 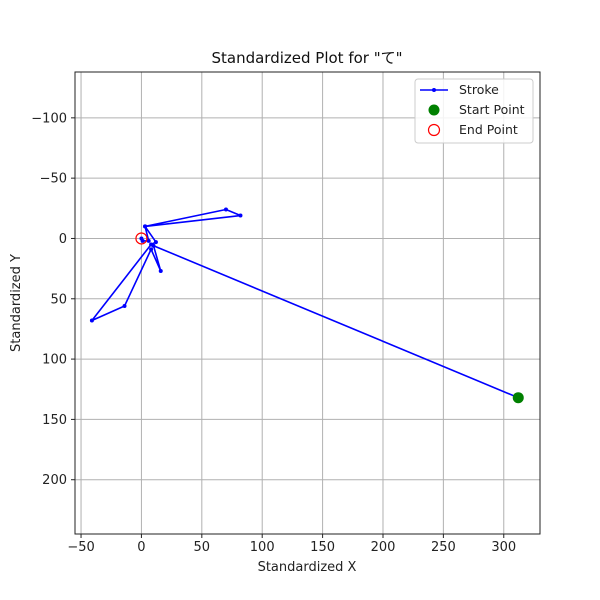 I want to click on x-tick-label: 200, so click(x=383, y=547).